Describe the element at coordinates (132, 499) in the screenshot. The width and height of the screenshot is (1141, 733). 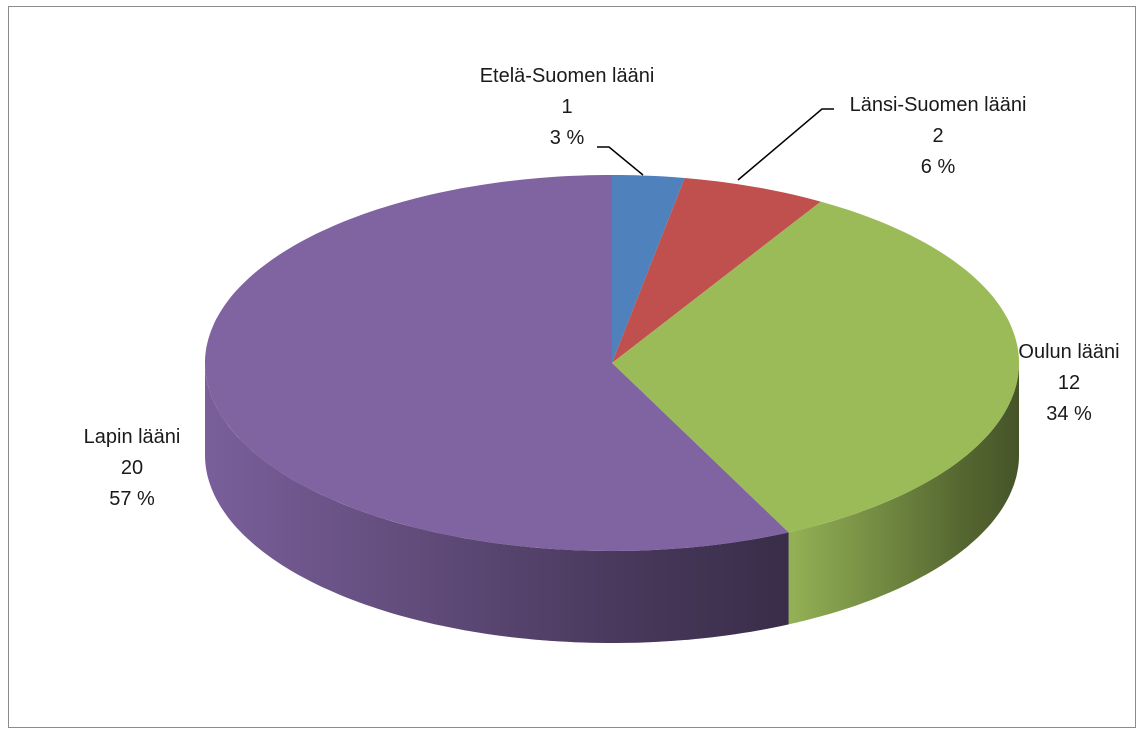
I see `label-lapin-laani-percent: 57 %` at that location.